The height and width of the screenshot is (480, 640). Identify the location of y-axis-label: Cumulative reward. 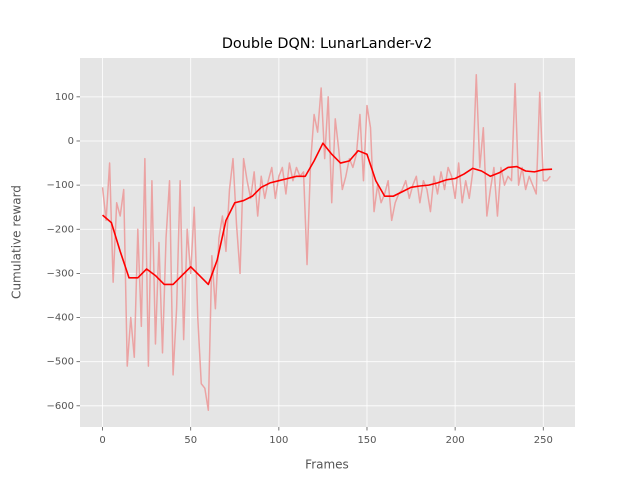
(17, 242).